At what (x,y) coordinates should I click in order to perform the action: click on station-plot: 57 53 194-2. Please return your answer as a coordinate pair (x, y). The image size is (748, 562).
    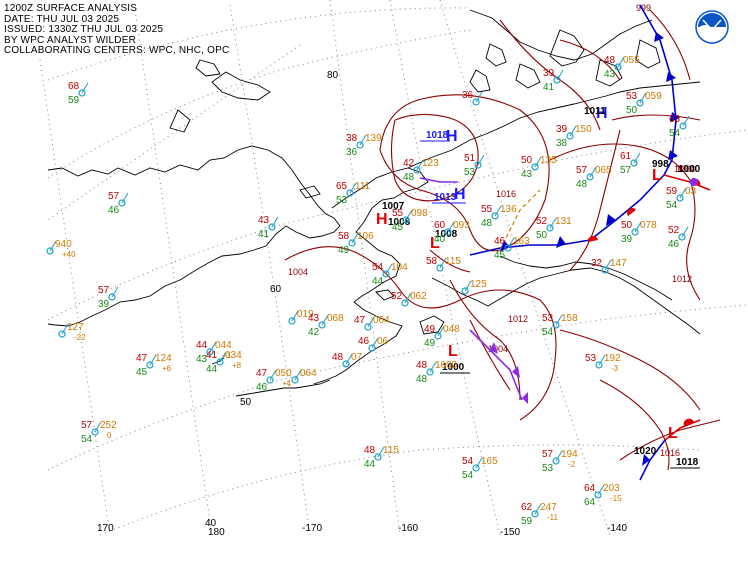
    Looking at the image, I should click on (560, 461).